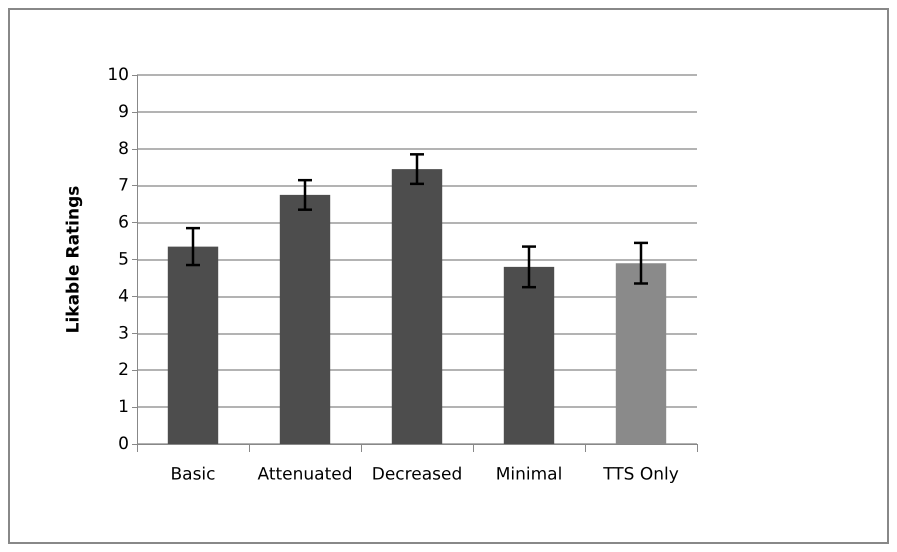 The image size is (897, 552). Describe the element at coordinates (123, 222) in the screenshot. I see `y-tick-label: 6` at that location.